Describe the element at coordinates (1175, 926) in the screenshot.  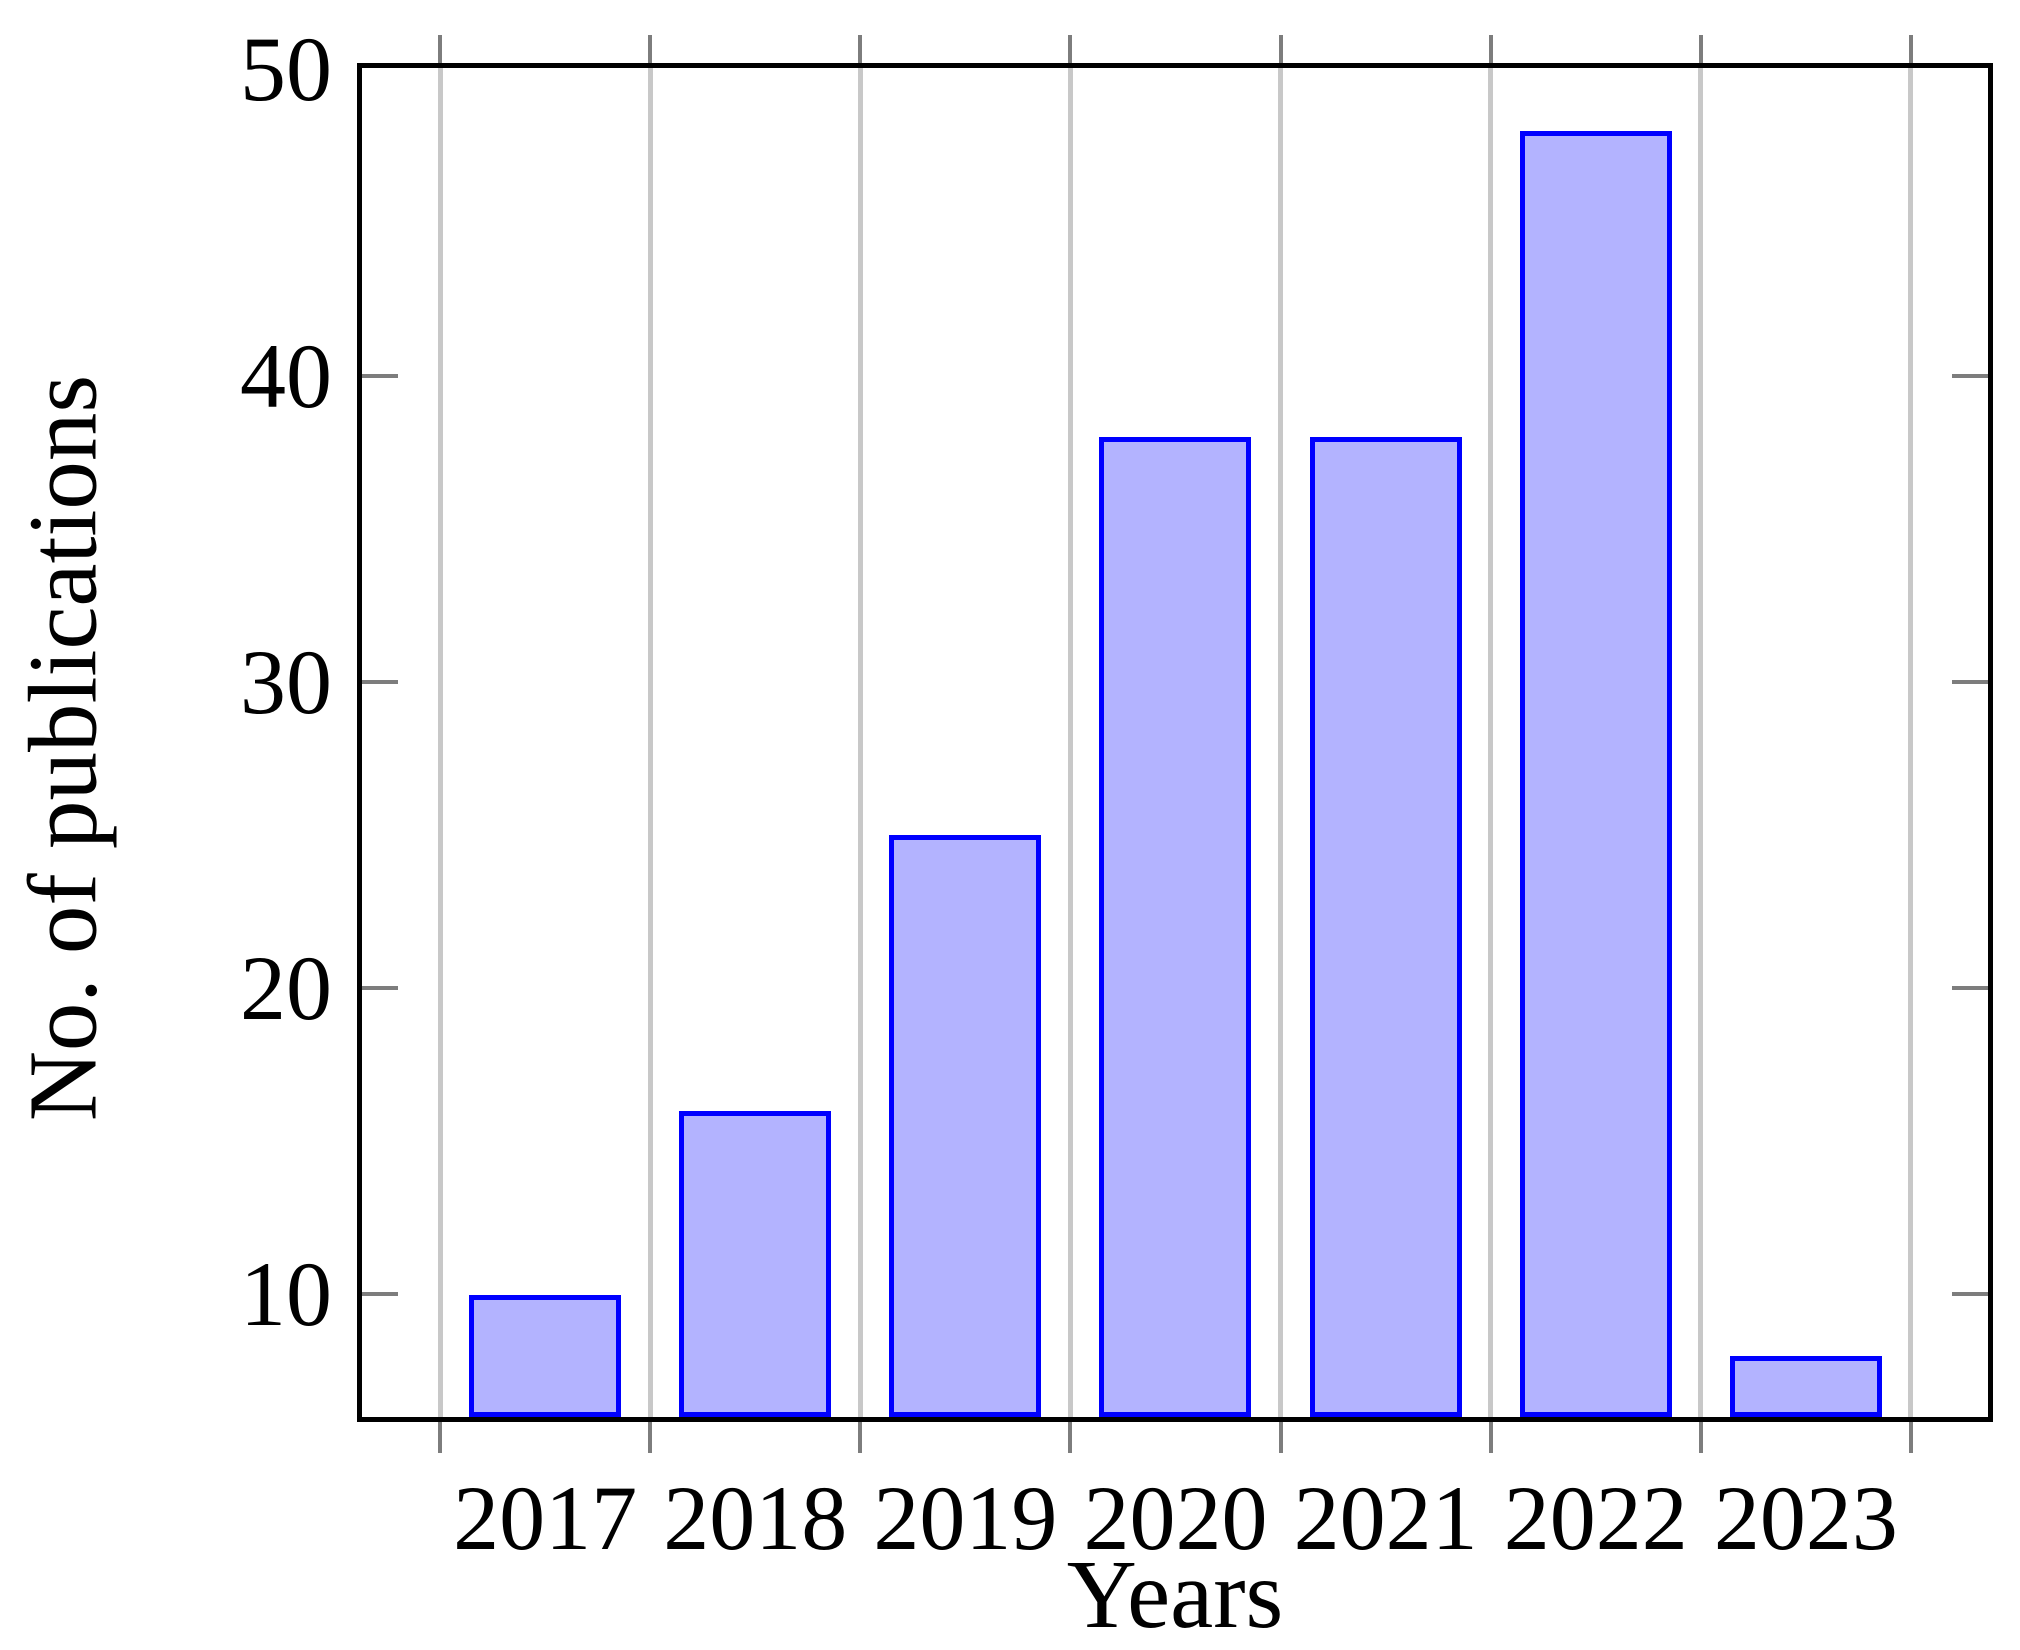
I see `bar-2020` at that location.